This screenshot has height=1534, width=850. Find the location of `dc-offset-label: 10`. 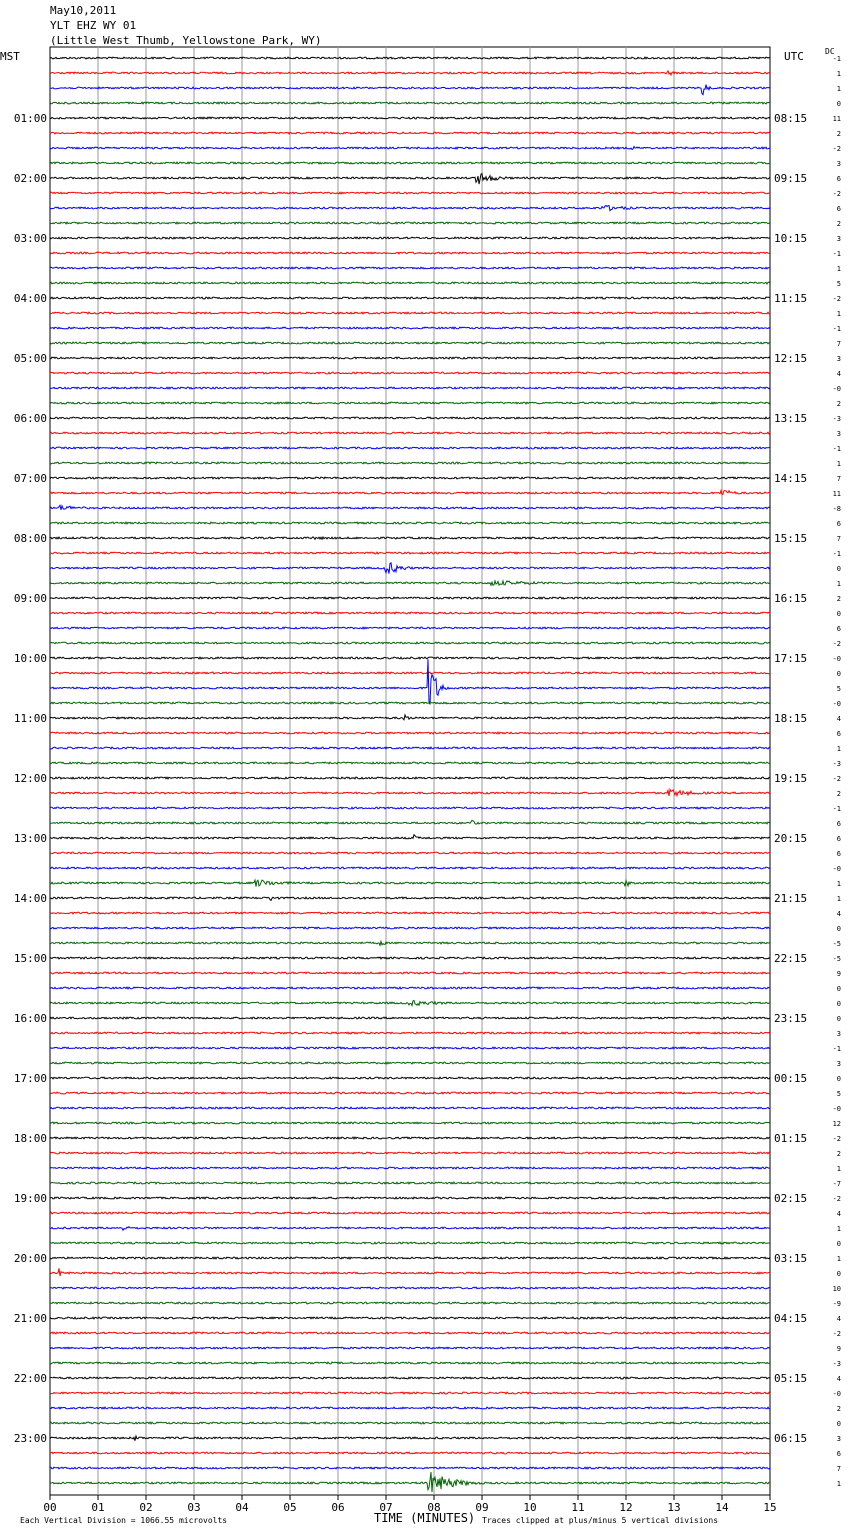

dc-offset-label: 10 is located at coordinates (837, 1289).